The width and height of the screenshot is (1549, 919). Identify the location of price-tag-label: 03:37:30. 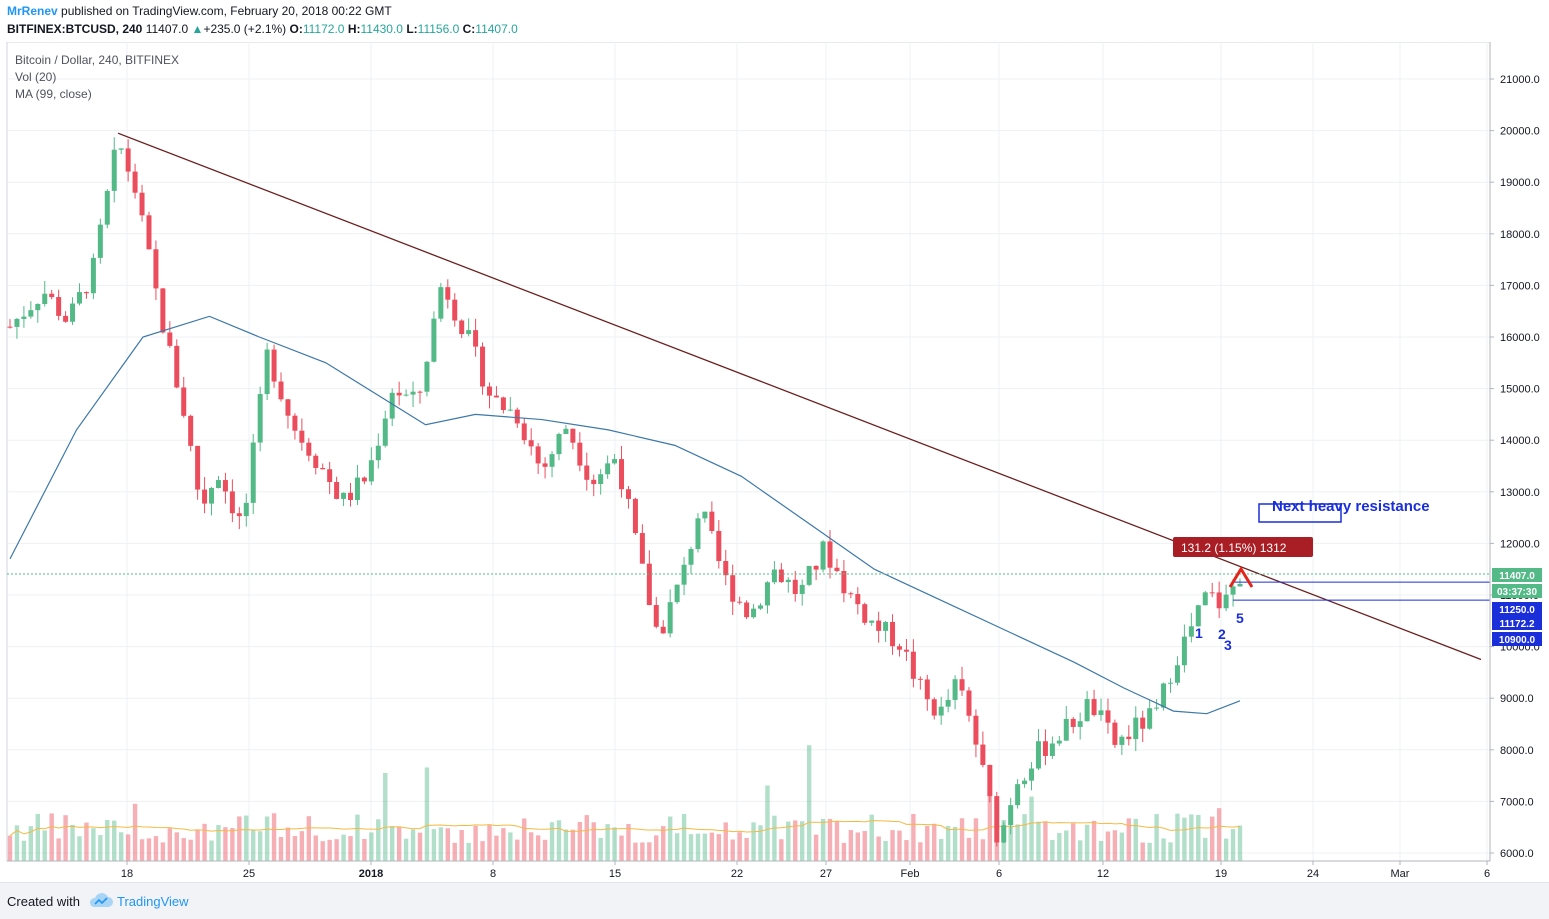
(1517, 592).